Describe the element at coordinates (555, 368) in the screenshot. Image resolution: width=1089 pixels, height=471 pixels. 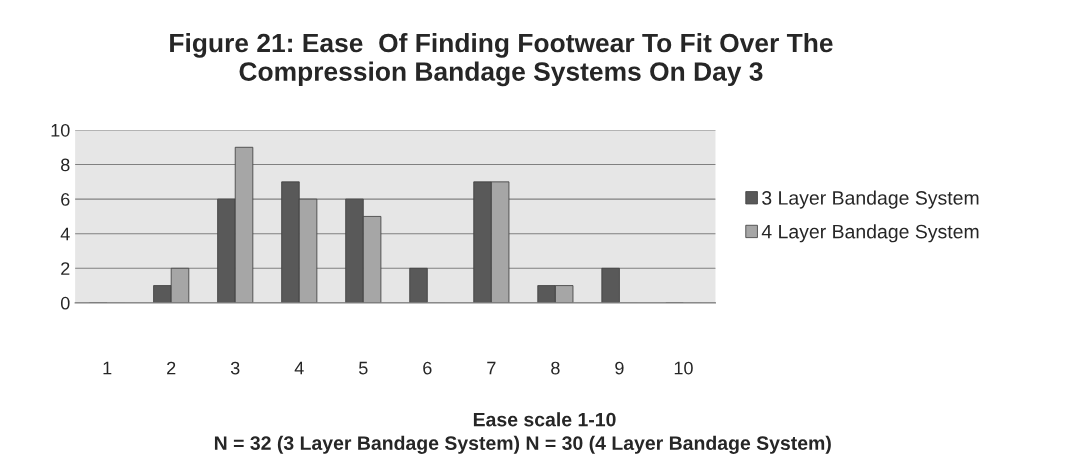
I see `x-tick-label: 8` at that location.